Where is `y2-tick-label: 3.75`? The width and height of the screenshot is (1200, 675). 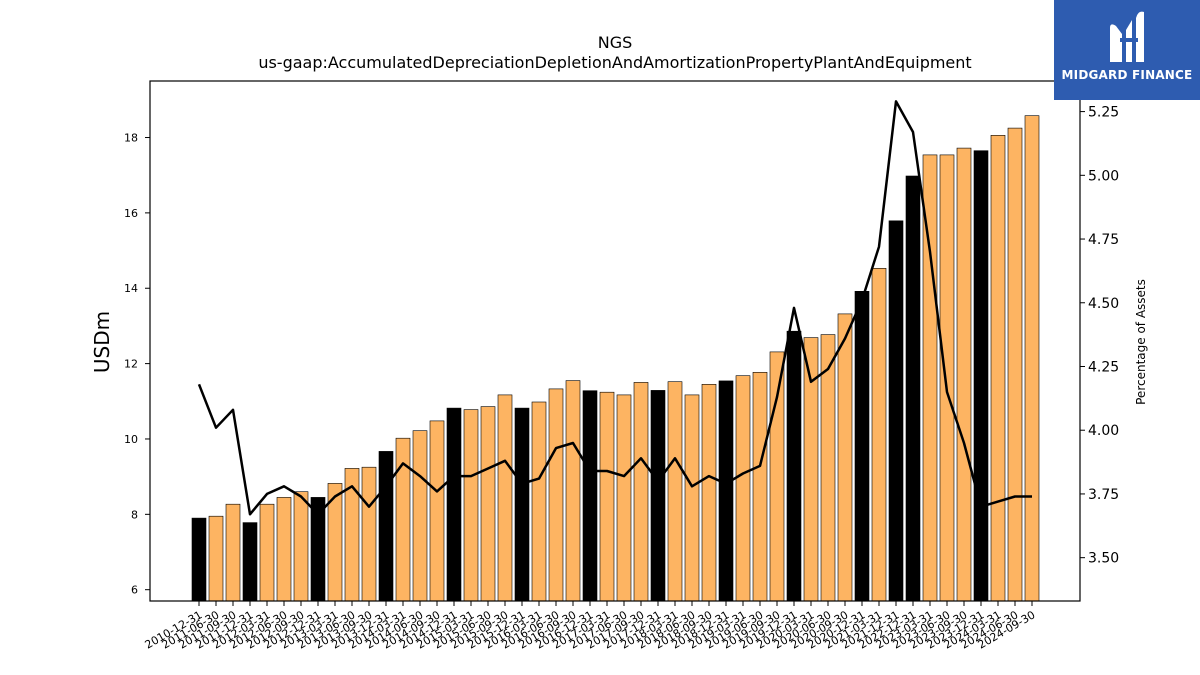
y2-tick-label: 3.75 is located at coordinates (1103, 495).